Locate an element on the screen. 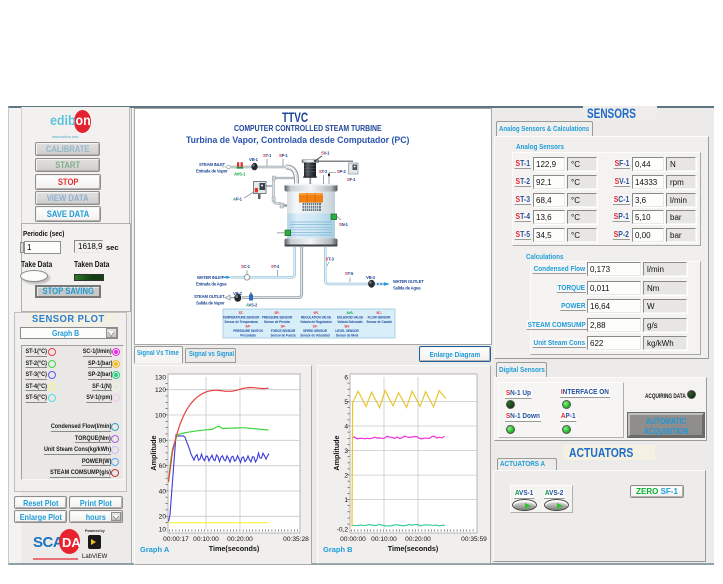  svg-text: 00:00:17 is located at coordinates (176, 539).